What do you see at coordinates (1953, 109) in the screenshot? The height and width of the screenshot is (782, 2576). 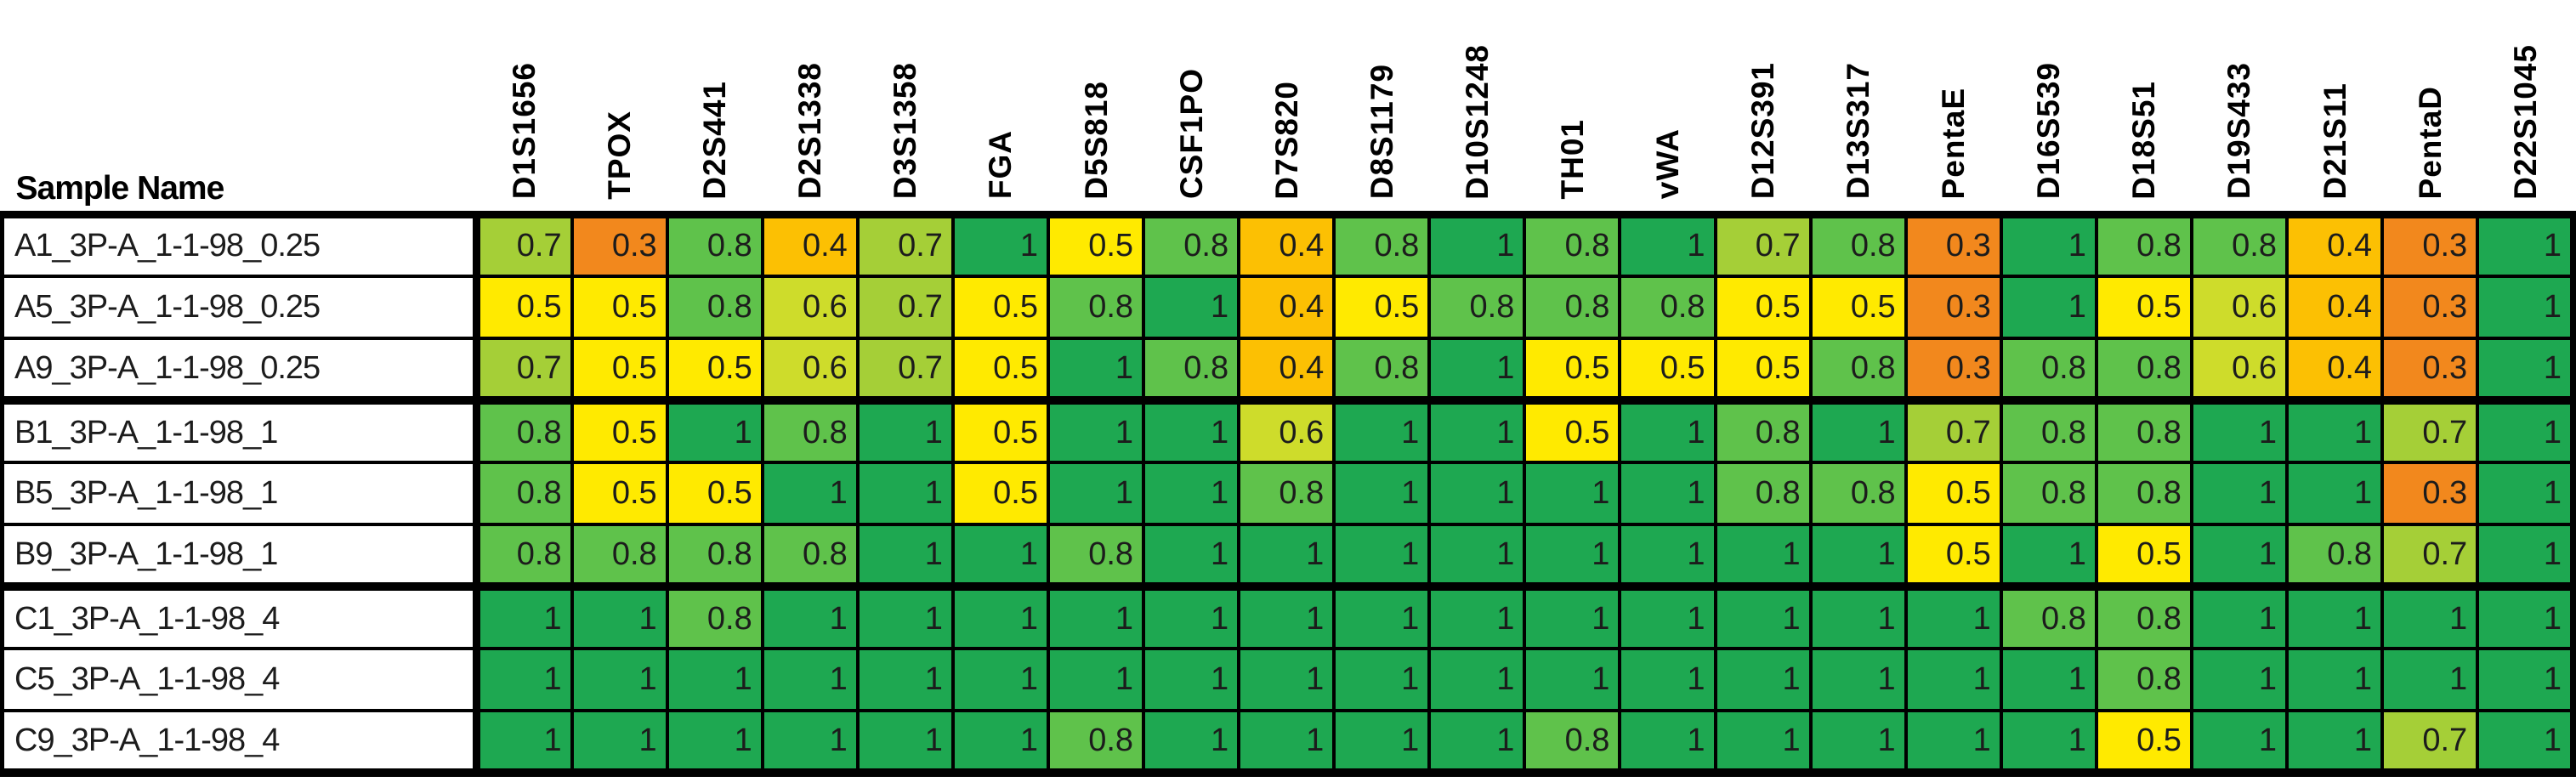 I see `column-header-pentae: PentaE` at bounding box center [1953, 109].